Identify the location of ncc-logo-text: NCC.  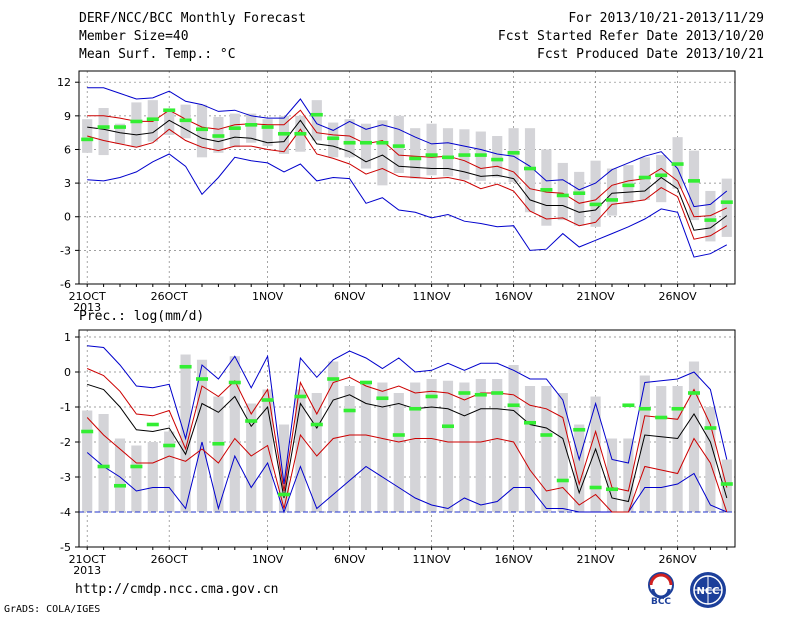
(707, 591).